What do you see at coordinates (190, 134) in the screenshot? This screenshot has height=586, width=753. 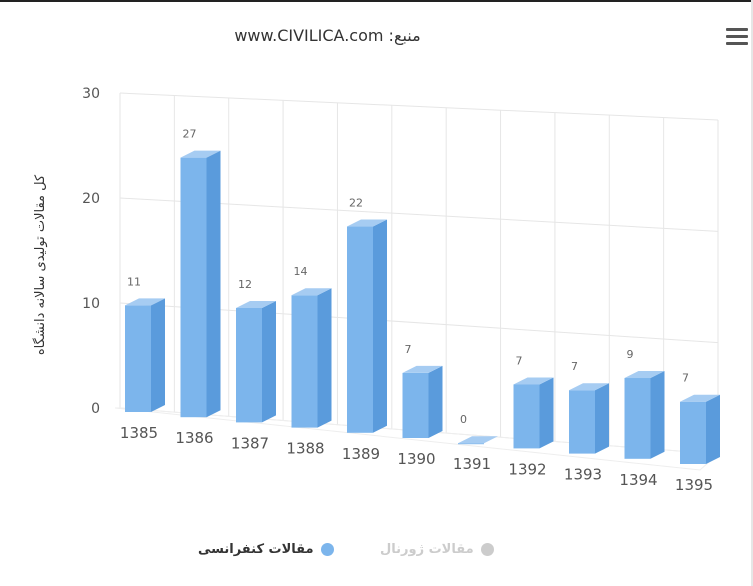 I see `data-label: 27` at bounding box center [190, 134].